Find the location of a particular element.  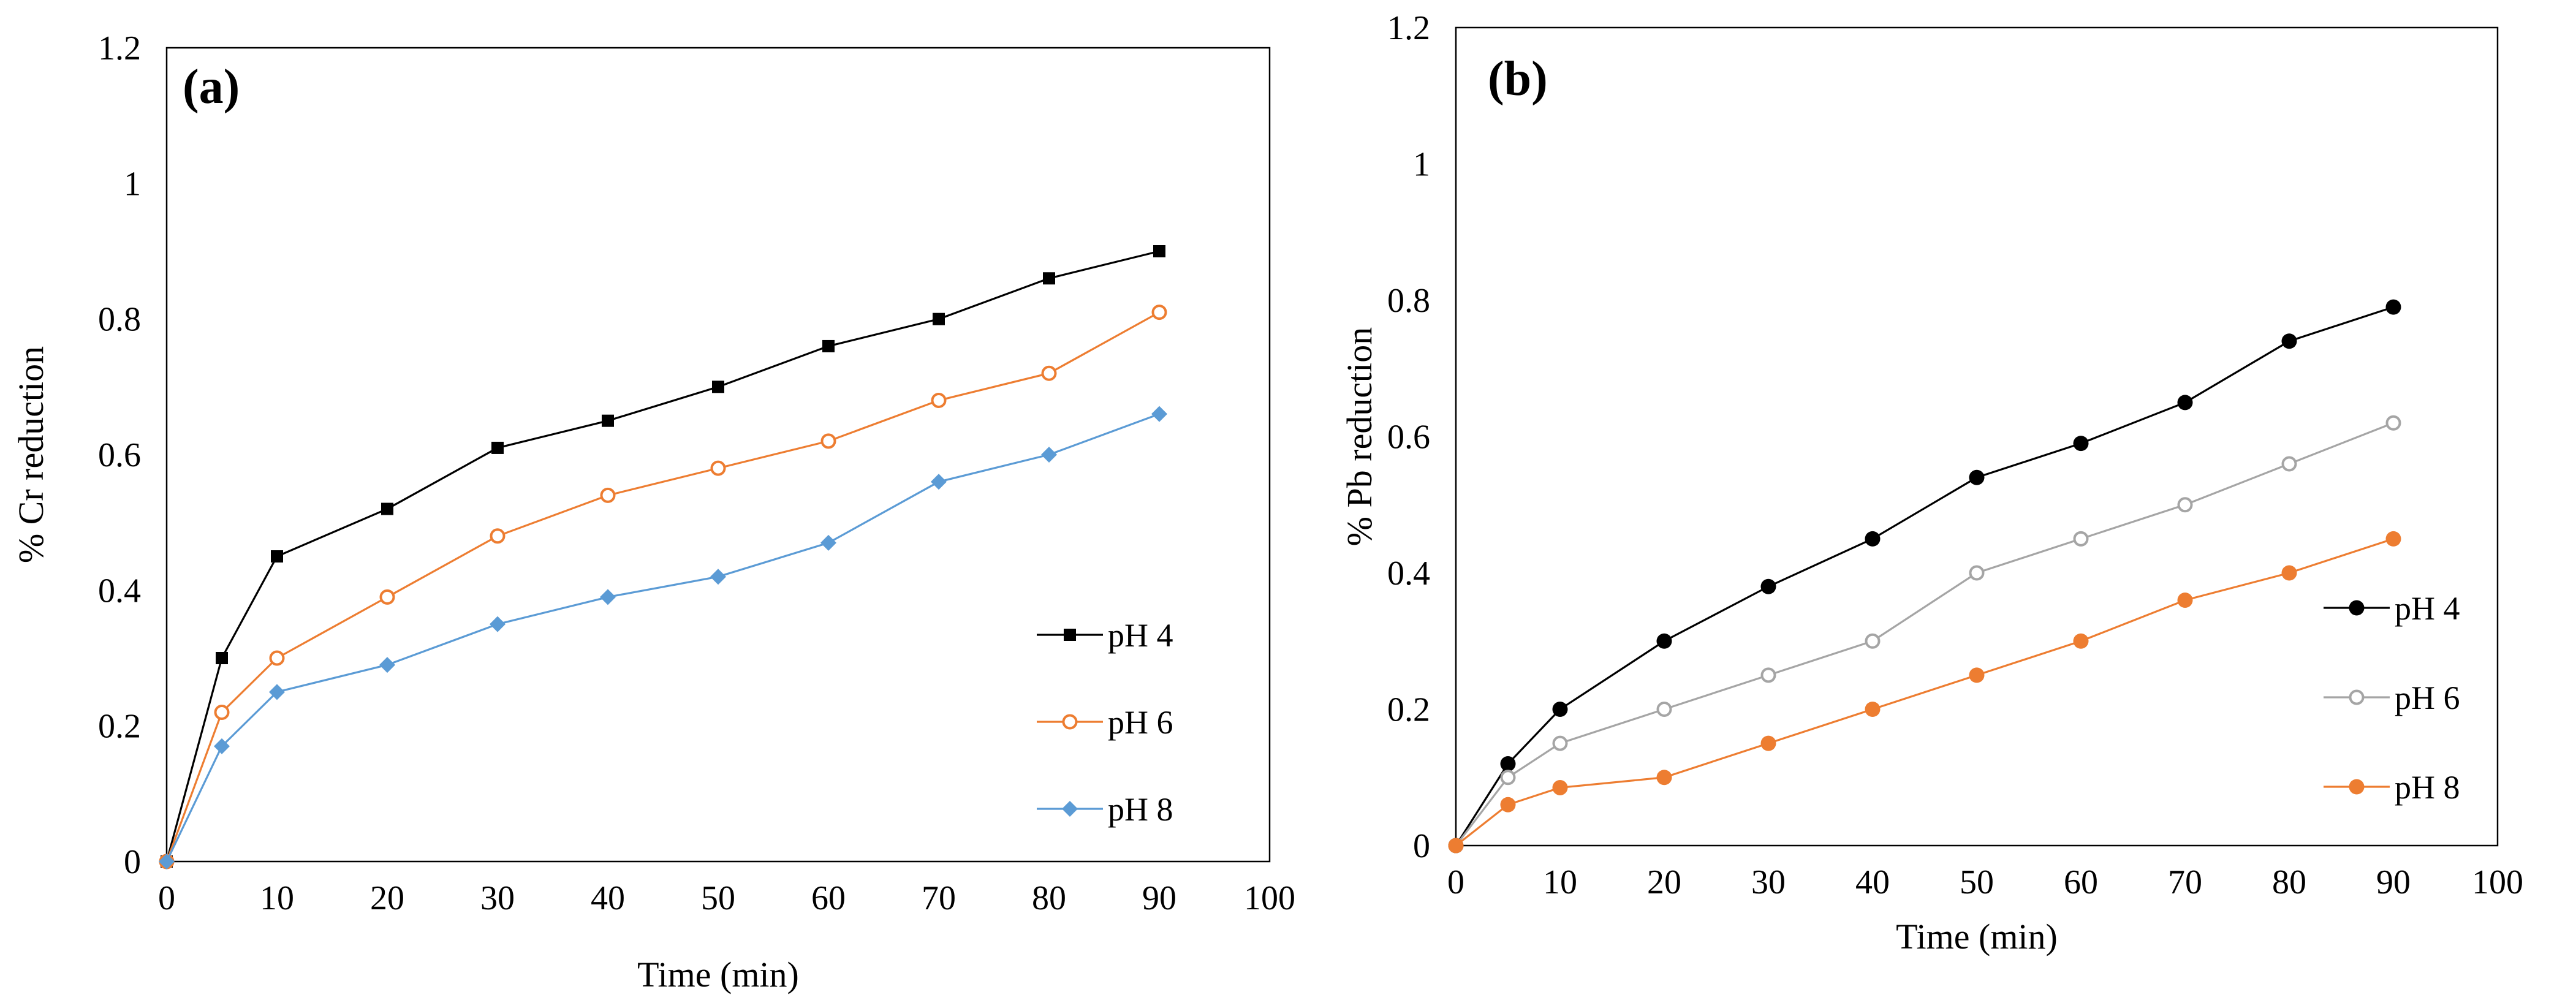

y-tick-label: 0.4 is located at coordinates (1408, 574).